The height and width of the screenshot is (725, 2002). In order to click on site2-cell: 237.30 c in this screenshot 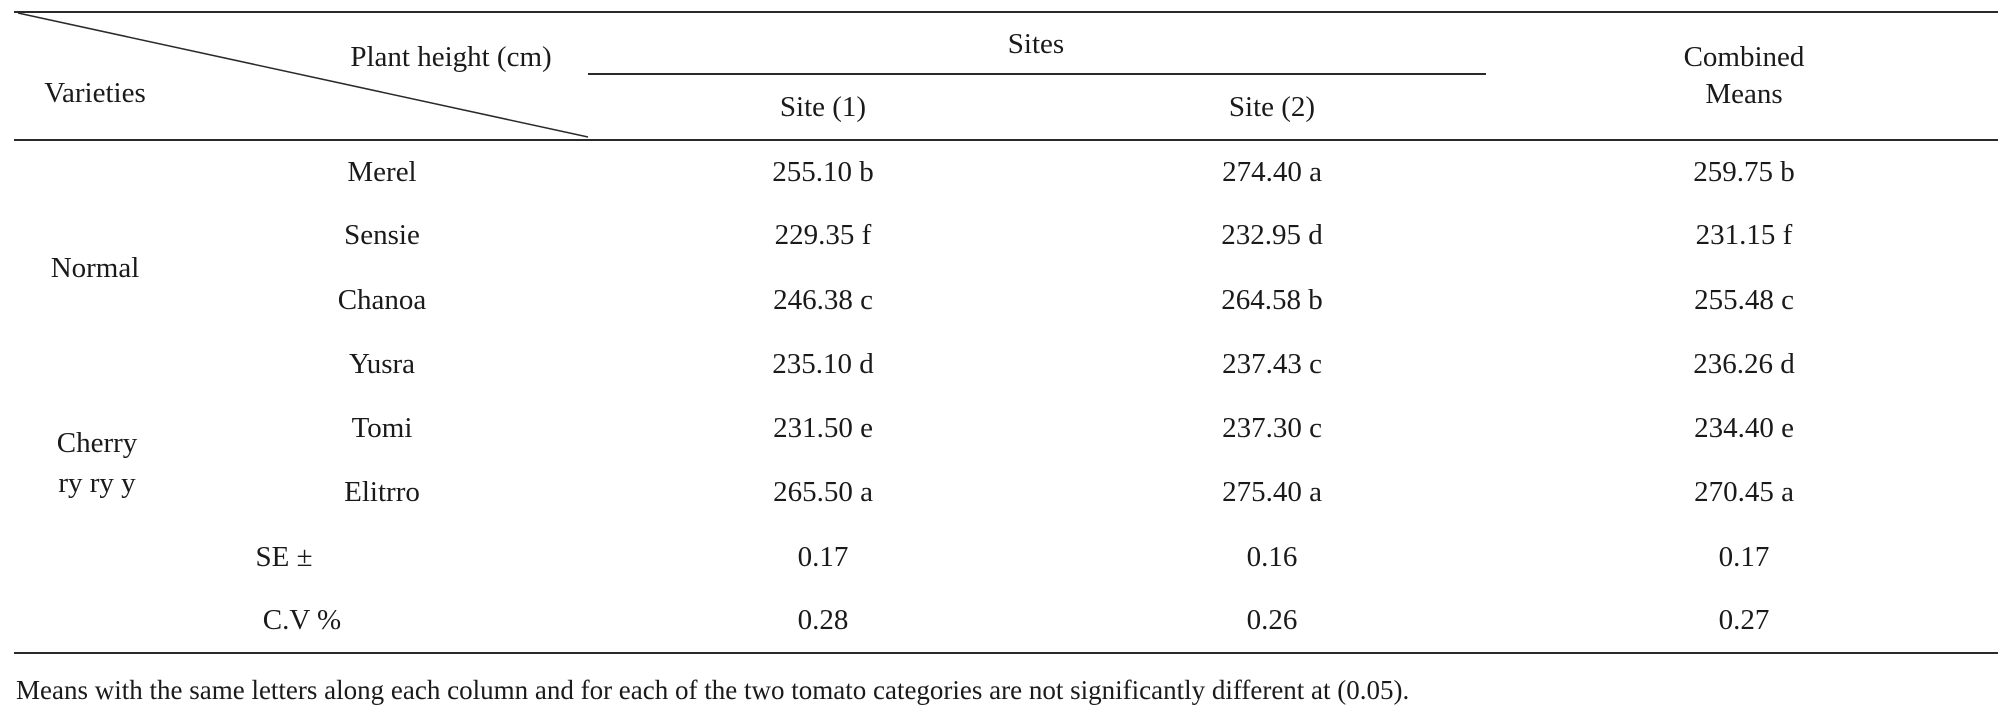, I will do `click(1272, 428)`.